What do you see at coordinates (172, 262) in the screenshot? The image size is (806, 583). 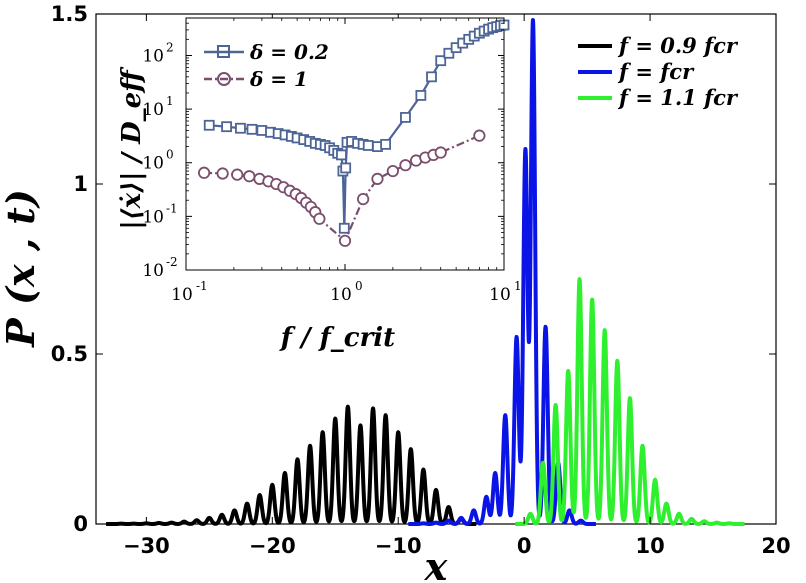 I see `inset-y-tick-exponent: -2` at bounding box center [172, 262].